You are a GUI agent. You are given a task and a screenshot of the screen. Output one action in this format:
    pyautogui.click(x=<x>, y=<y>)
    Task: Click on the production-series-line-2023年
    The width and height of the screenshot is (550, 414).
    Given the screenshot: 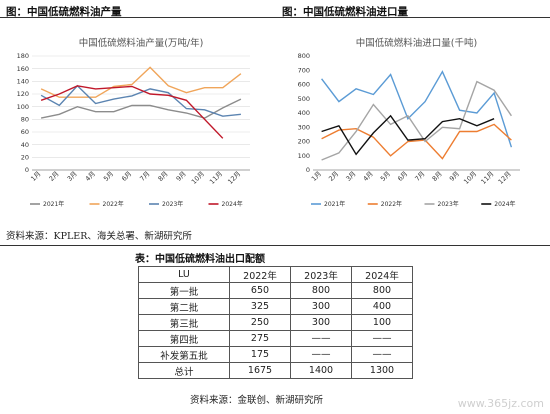 What is the action you would take?
    pyautogui.click(x=140, y=100)
    